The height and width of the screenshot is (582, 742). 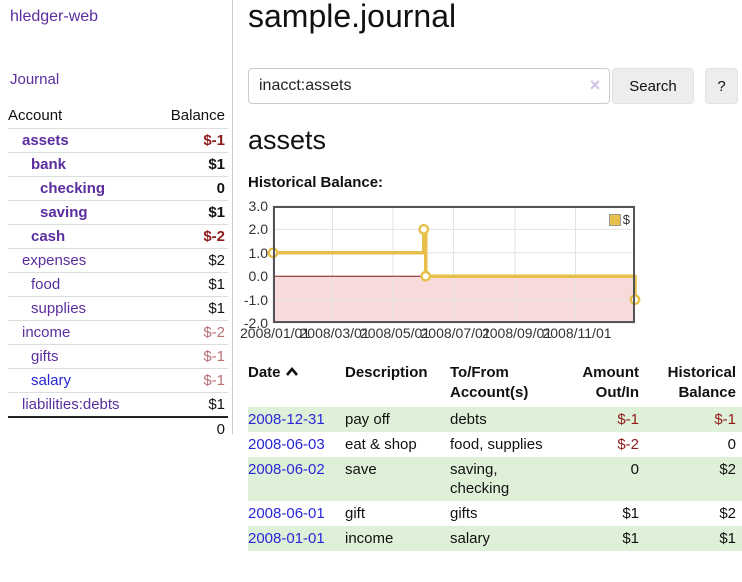 I want to click on sidebar-divider, so click(x=232, y=217).